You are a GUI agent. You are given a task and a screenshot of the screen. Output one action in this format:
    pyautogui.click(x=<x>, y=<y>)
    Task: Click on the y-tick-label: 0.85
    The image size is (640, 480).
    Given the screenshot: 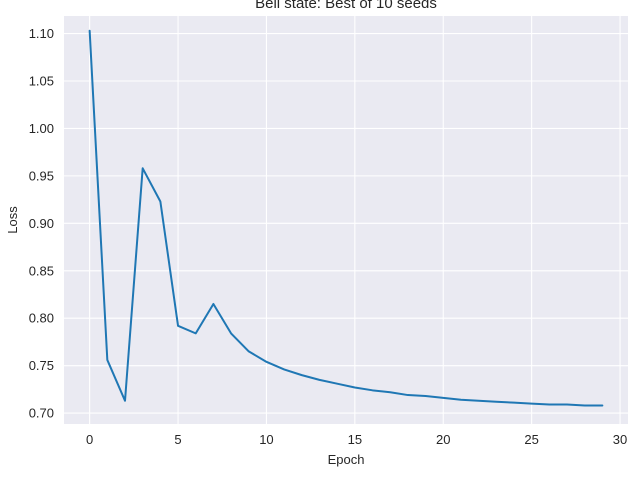 What is the action you would take?
    pyautogui.click(x=41, y=270)
    